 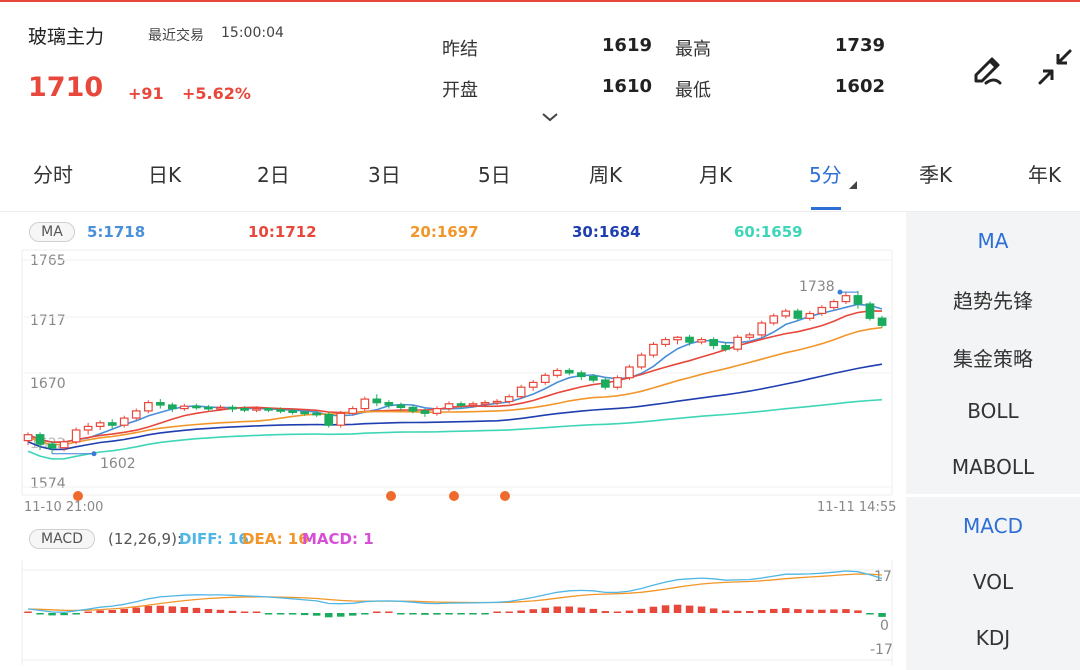 What do you see at coordinates (857, 507) in the screenshot?
I see `x-end-label: 11-11 14:55` at bounding box center [857, 507].